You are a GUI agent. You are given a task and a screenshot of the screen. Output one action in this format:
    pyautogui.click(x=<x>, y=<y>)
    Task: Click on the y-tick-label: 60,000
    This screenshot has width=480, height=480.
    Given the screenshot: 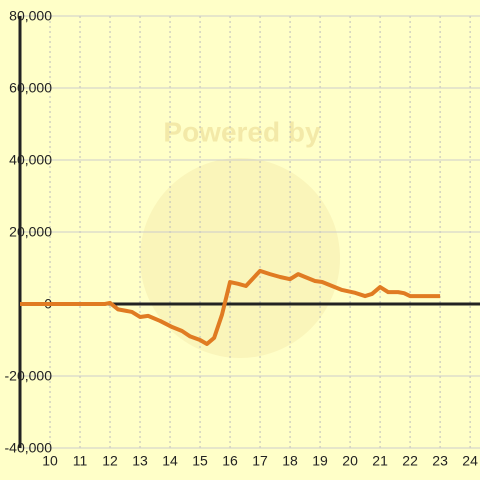 What is the action you would take?
    pyautogui.click(x=30, y=88)
    